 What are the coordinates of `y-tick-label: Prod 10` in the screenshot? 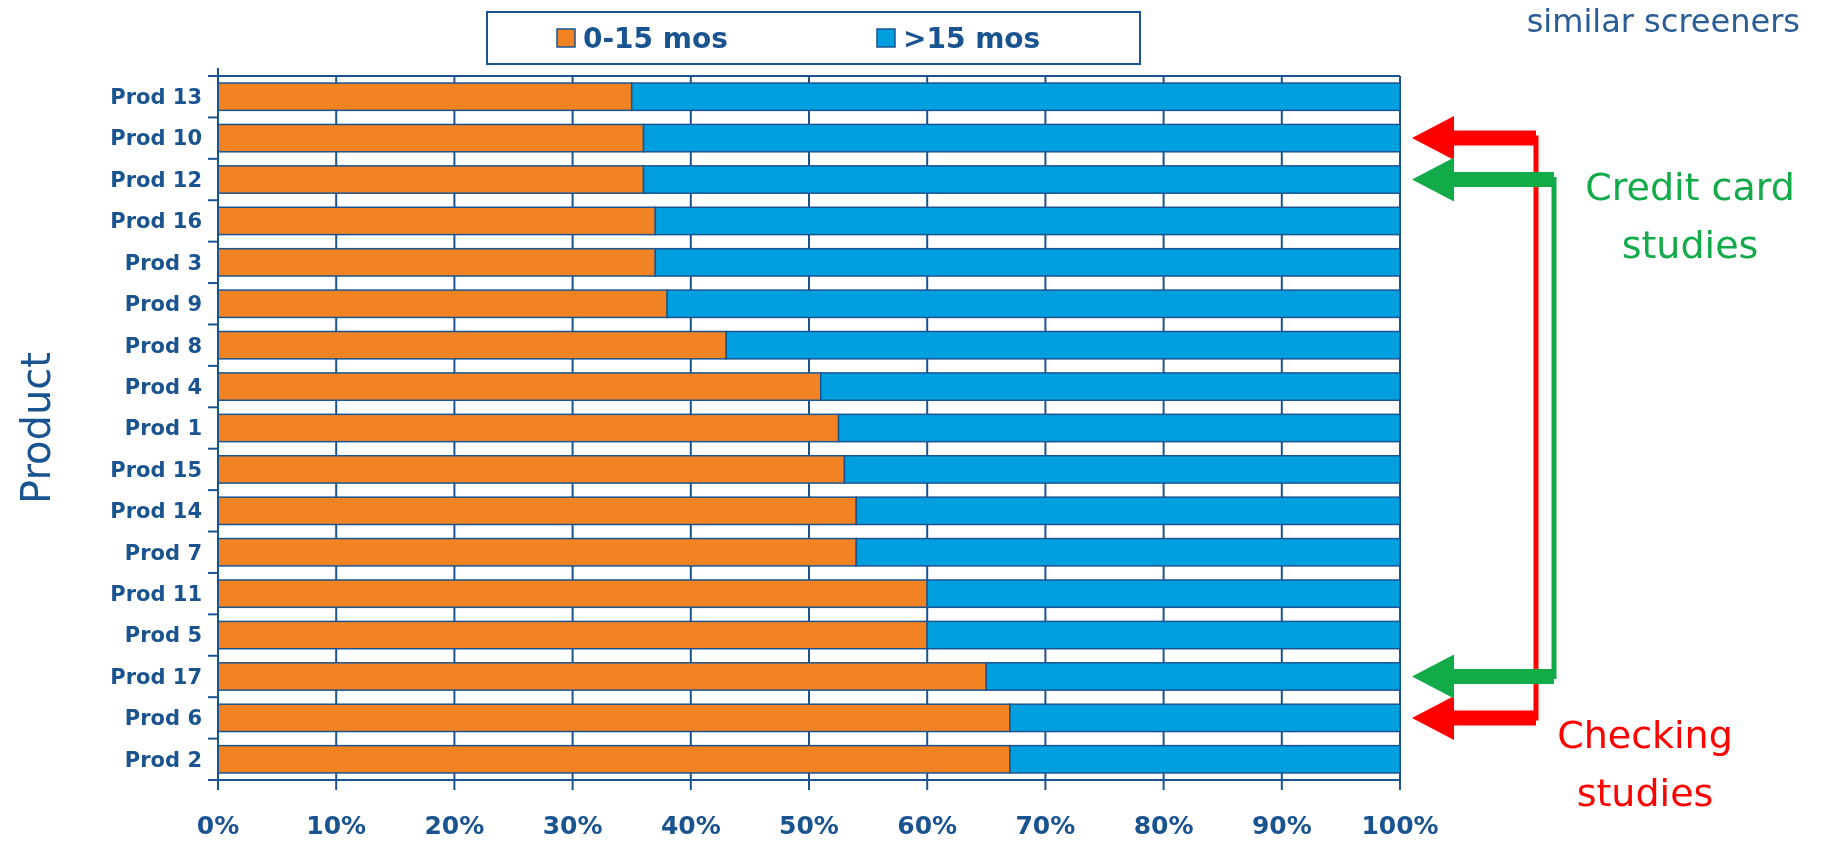 It's located at (156, 138).